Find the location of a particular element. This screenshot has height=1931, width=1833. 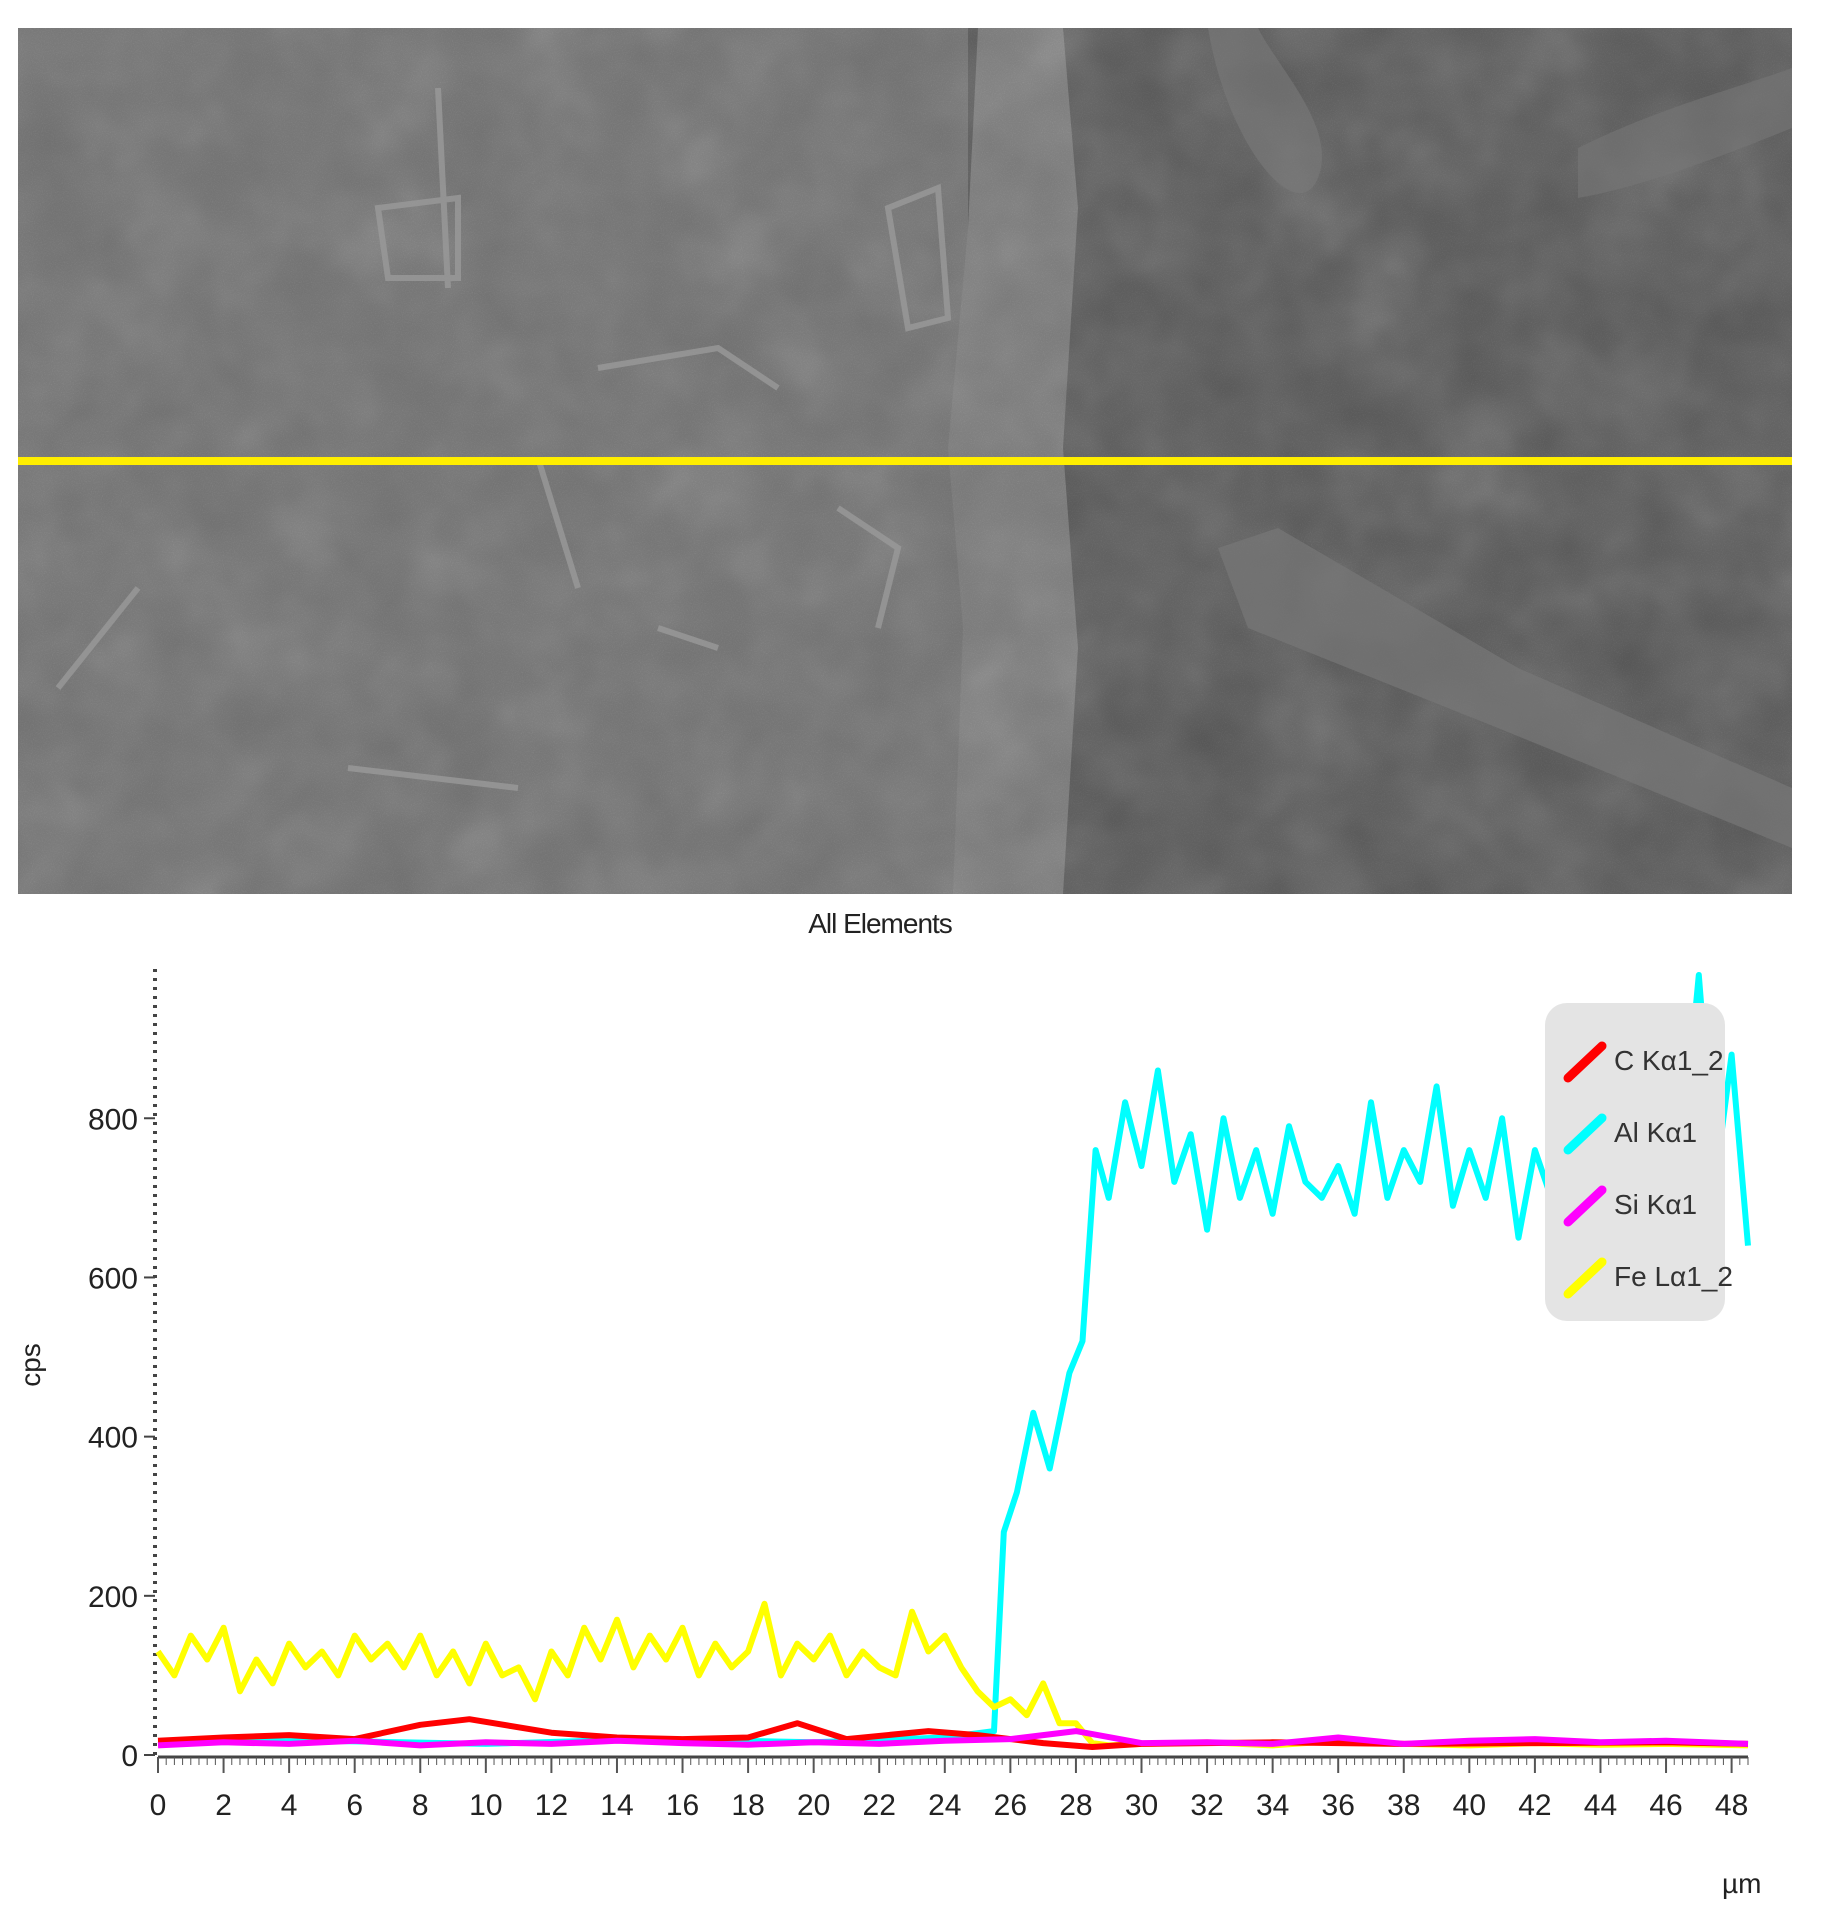

x-tick-label: 18 is located at coordinates (747, 1805).